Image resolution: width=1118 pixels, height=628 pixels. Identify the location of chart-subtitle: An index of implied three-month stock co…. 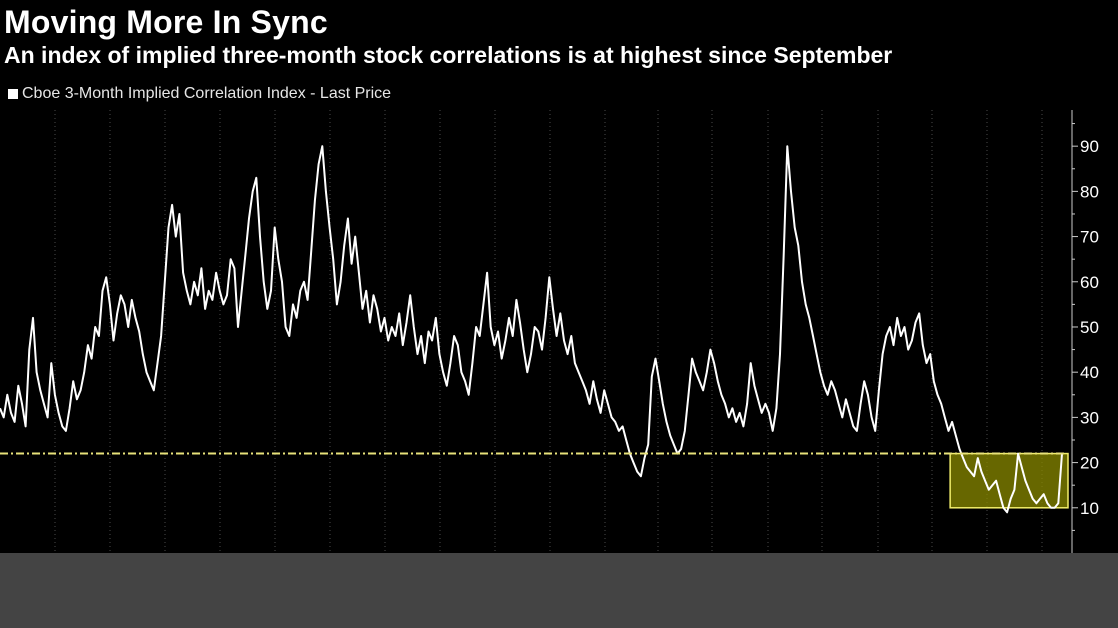
(448, 55).